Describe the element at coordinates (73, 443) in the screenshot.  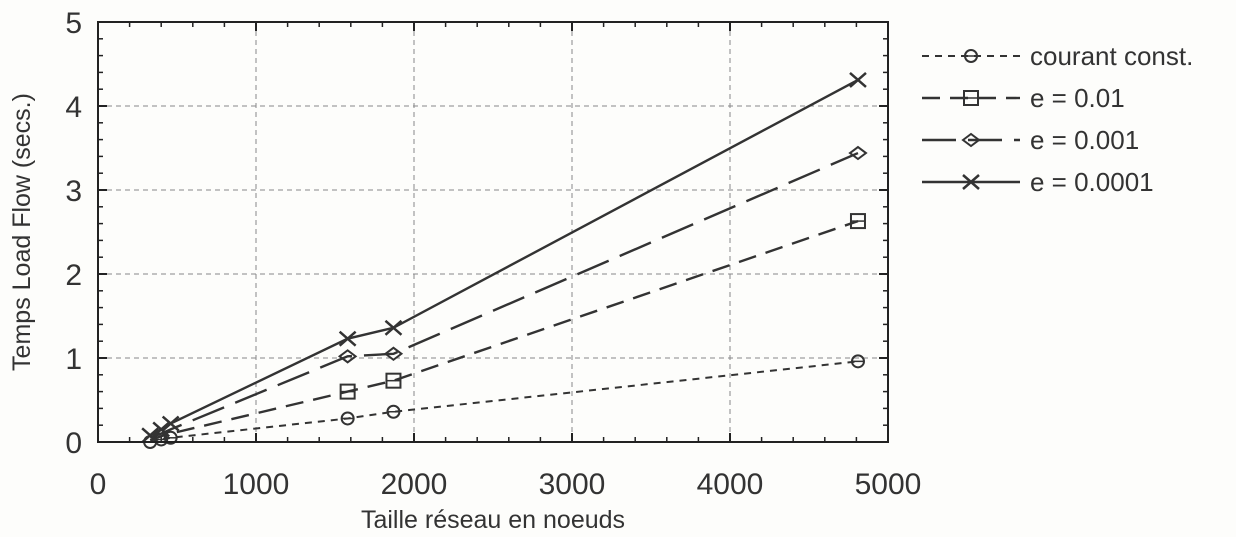
I see `y-tick-label: 0` at that location.